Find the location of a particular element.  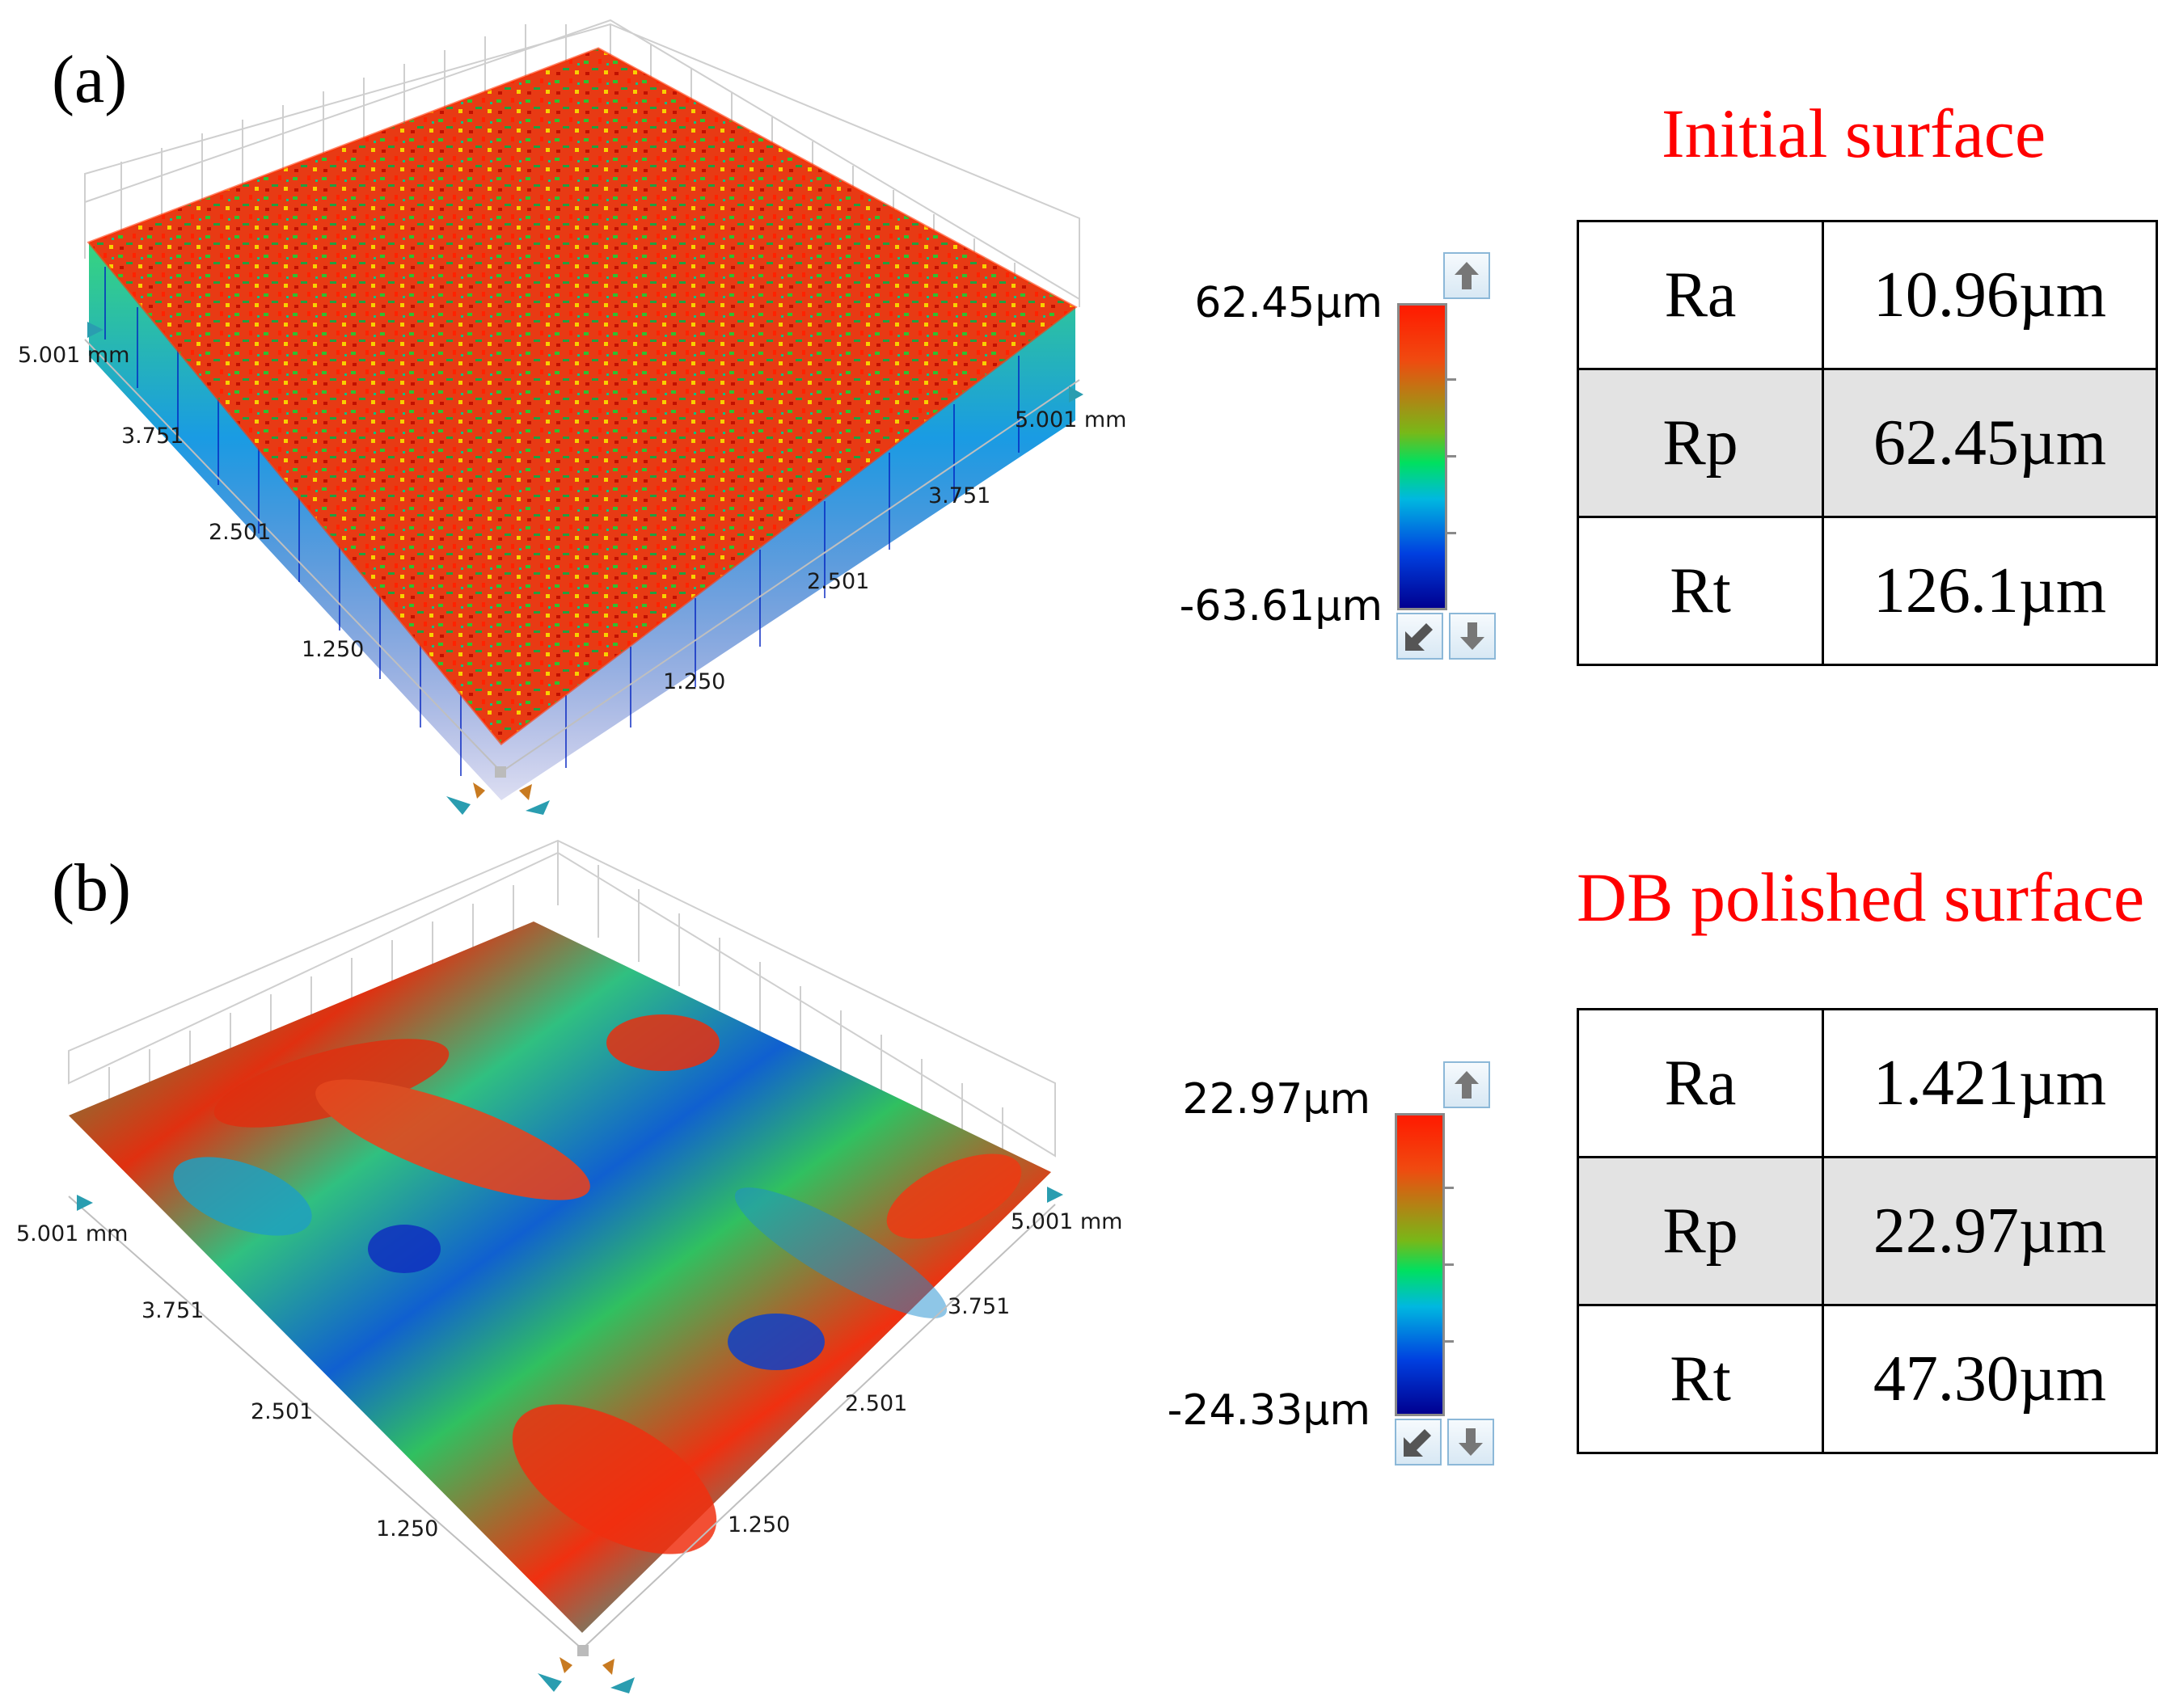

scale-min-a: -63.61µm is located at coordinates (1281, 606).